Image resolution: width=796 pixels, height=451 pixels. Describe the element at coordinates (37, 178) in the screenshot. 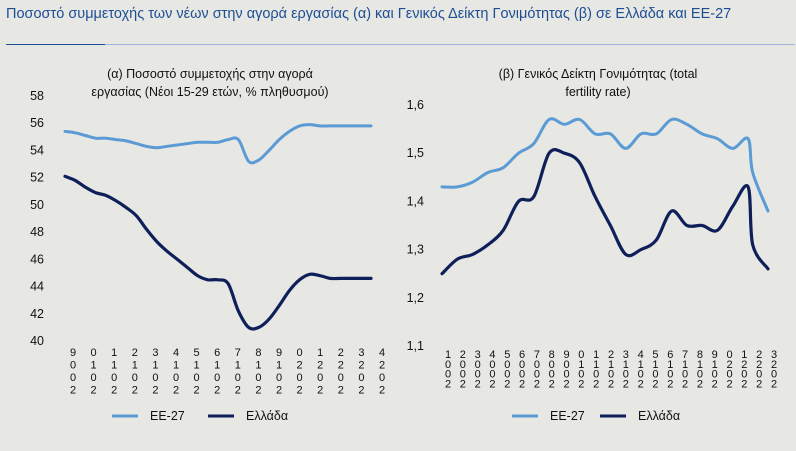

I see `panel-1-y-tick: 52` at that location.